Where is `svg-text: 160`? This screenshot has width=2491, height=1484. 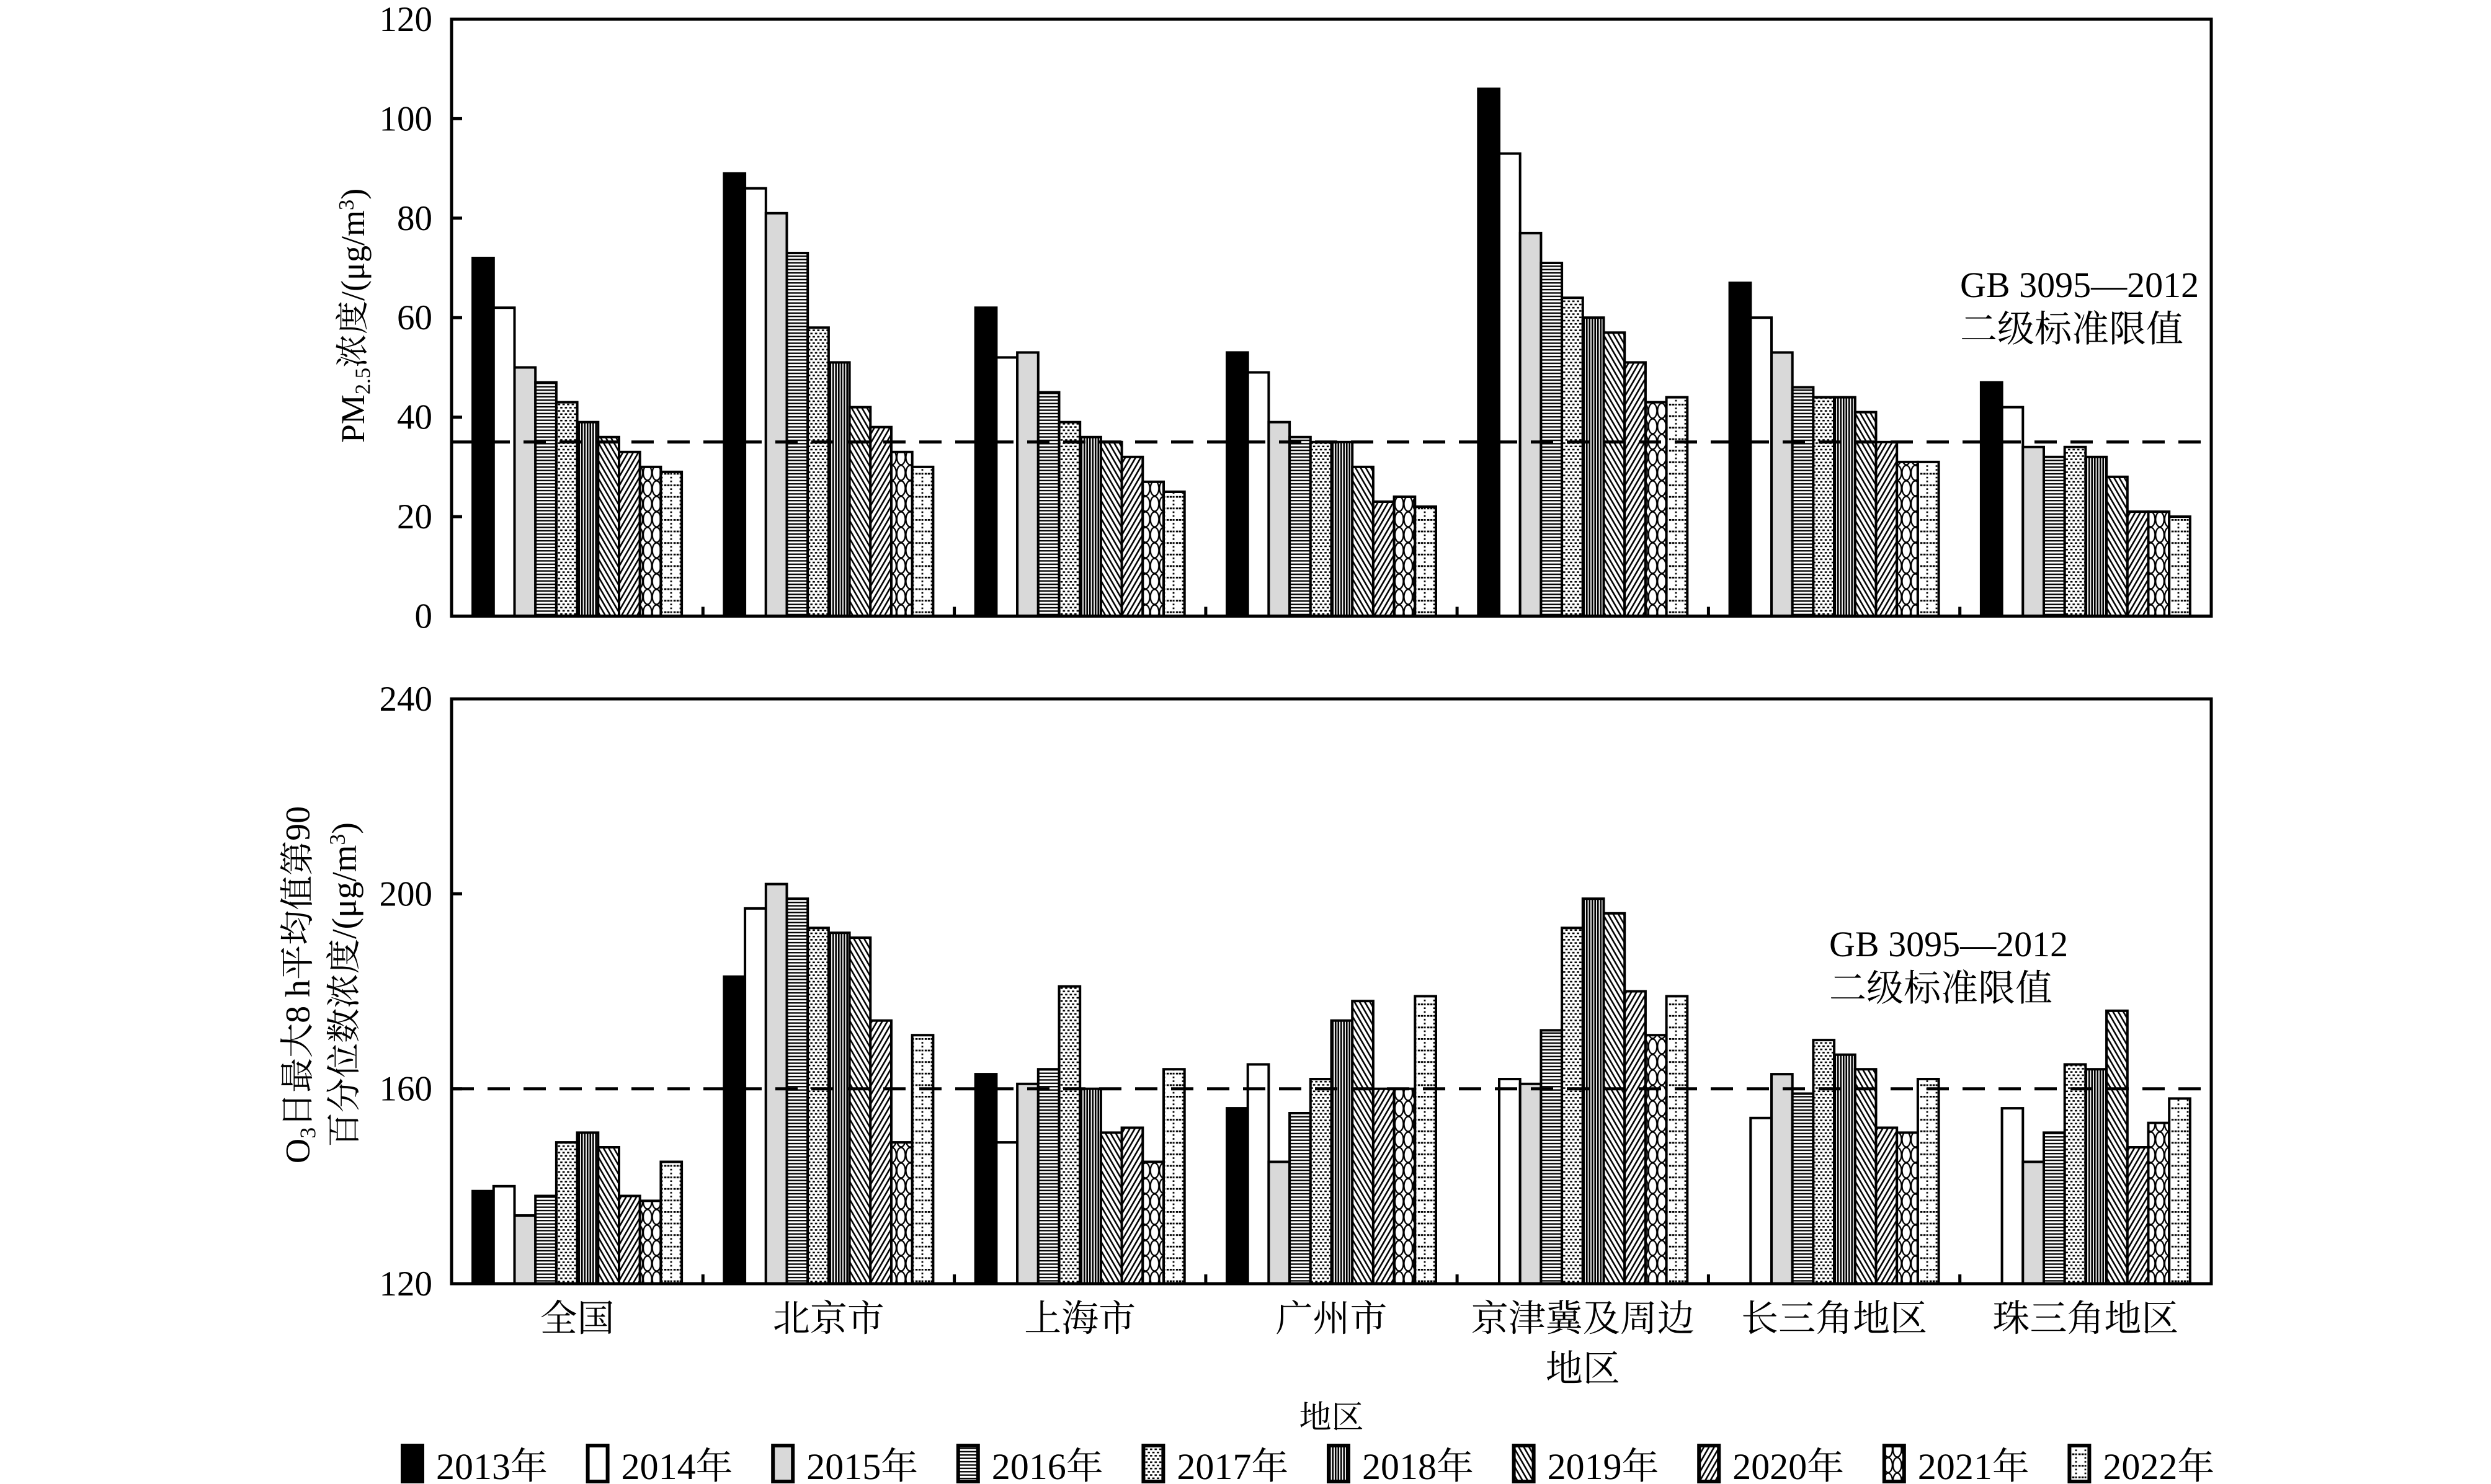
svg-text: 160 is located at coordinates (406, 1089).